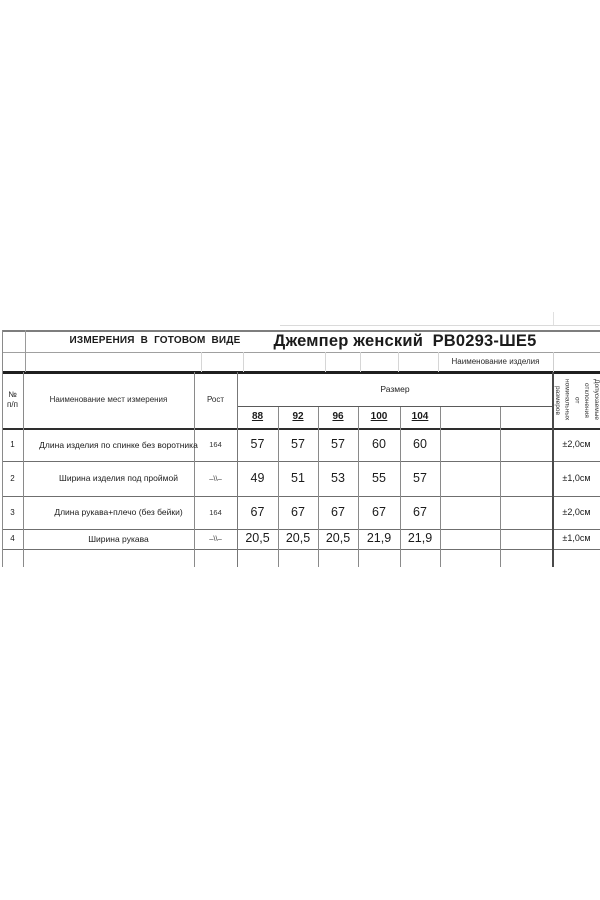 This screenshot has height=900, width=600. Describe the element at coordinates (257, 477) in the screenshot. I see `row2-val-88: 49` at that location.